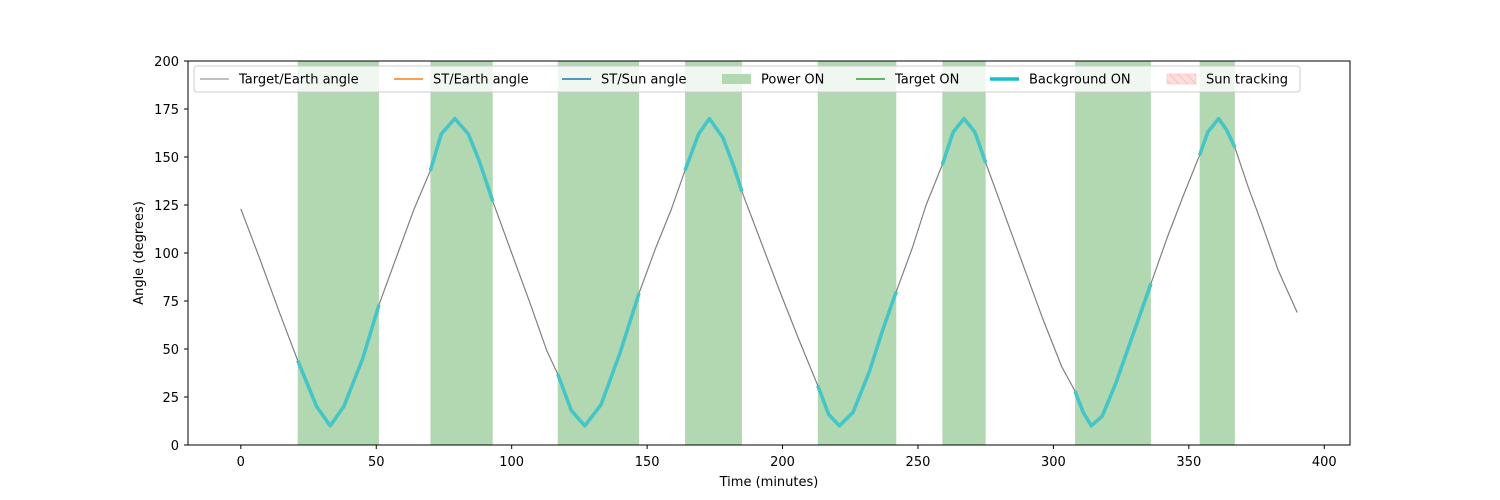 The height and width of the screenshot is (500, 1500). What do you see at coordinates (918, 462) in the screenshot?
I see `x-tick-label: 250` at bounding box center [918, 462].